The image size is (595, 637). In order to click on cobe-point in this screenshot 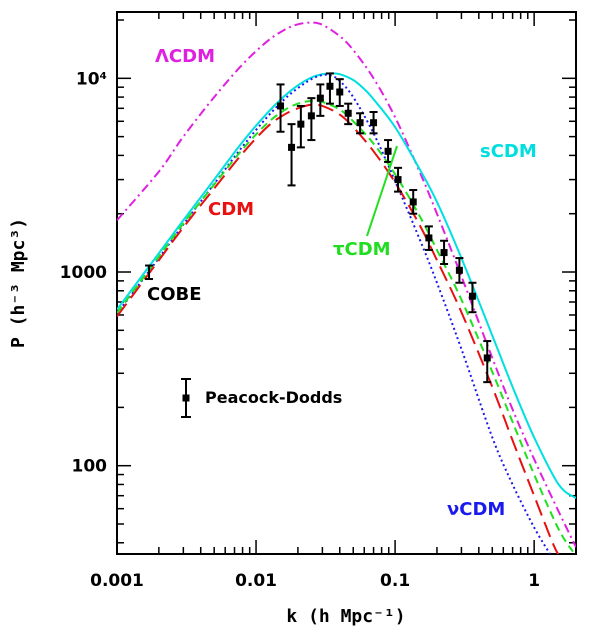, I will do `click(149, 272)`.